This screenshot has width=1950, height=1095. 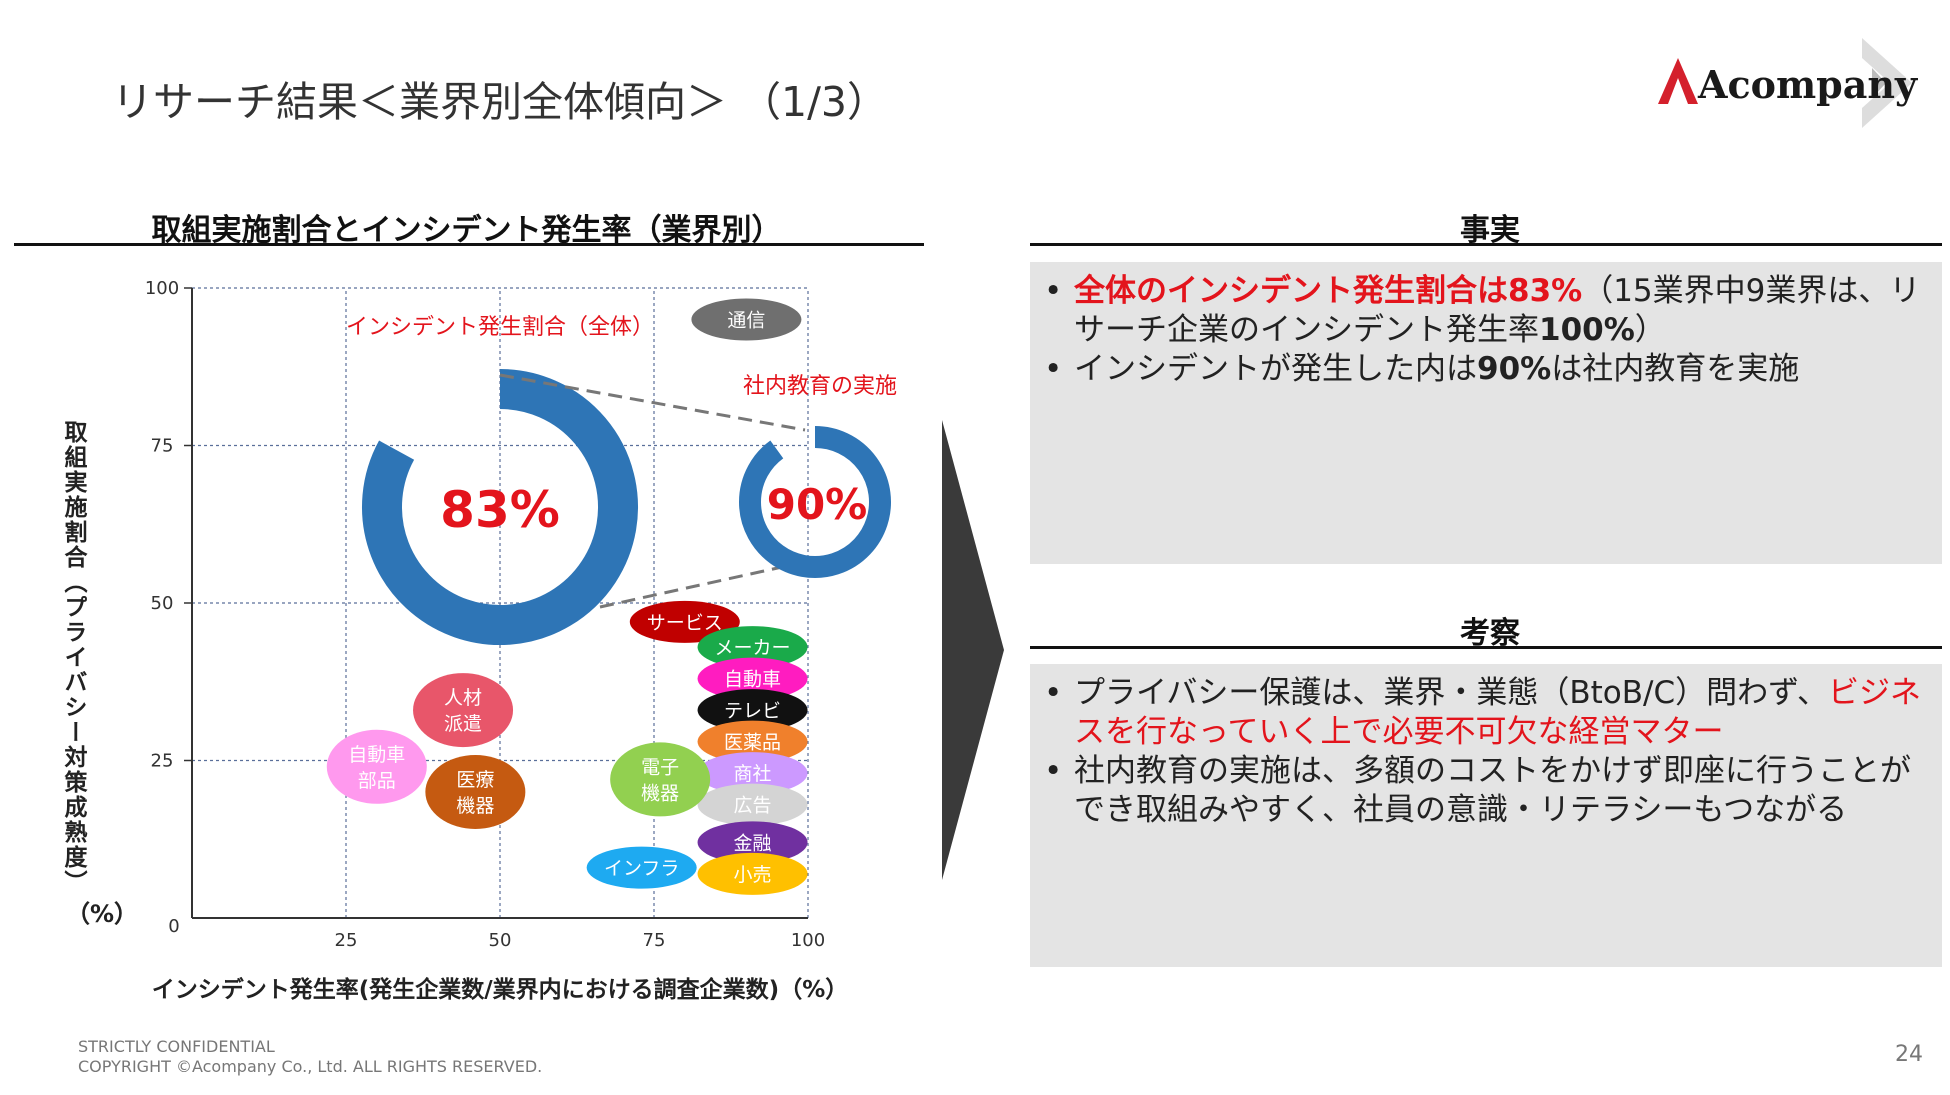 I want to click on bubble-label: 医薬品, so click(x=752, y=743).